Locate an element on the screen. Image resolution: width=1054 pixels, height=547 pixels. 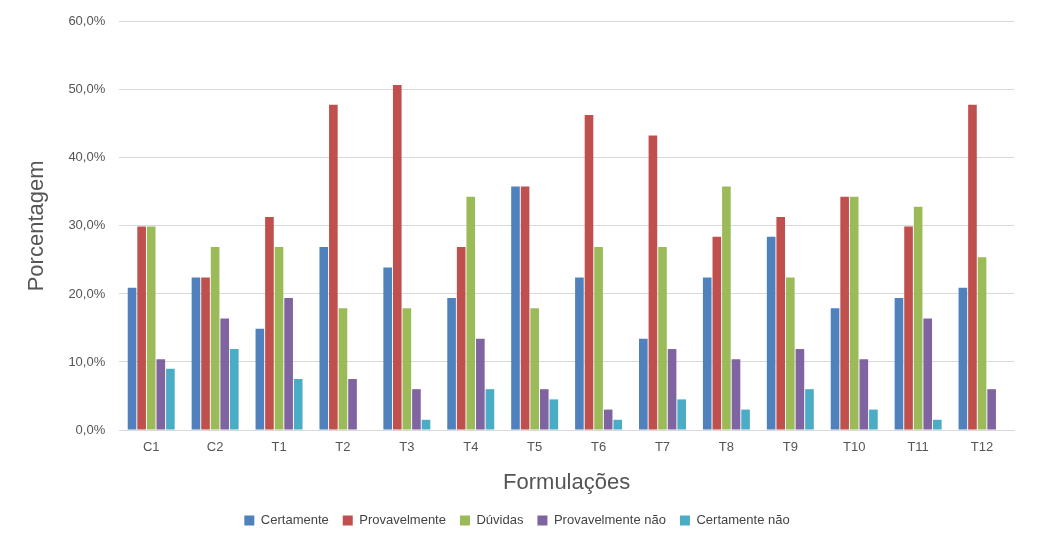
legend-label: Dúvidas is located at coordinates (500, 520).